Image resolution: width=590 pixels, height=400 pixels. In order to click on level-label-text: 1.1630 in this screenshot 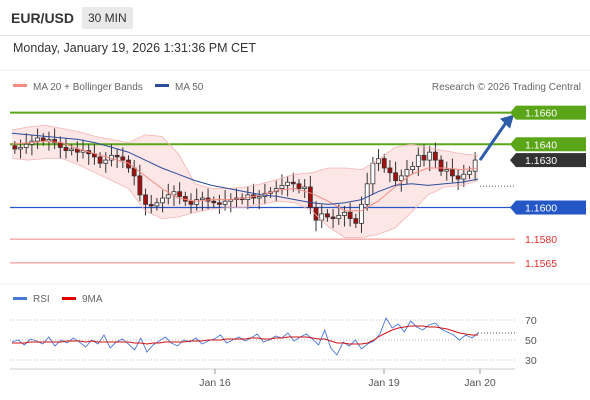, I will do `click(541, 161)`.